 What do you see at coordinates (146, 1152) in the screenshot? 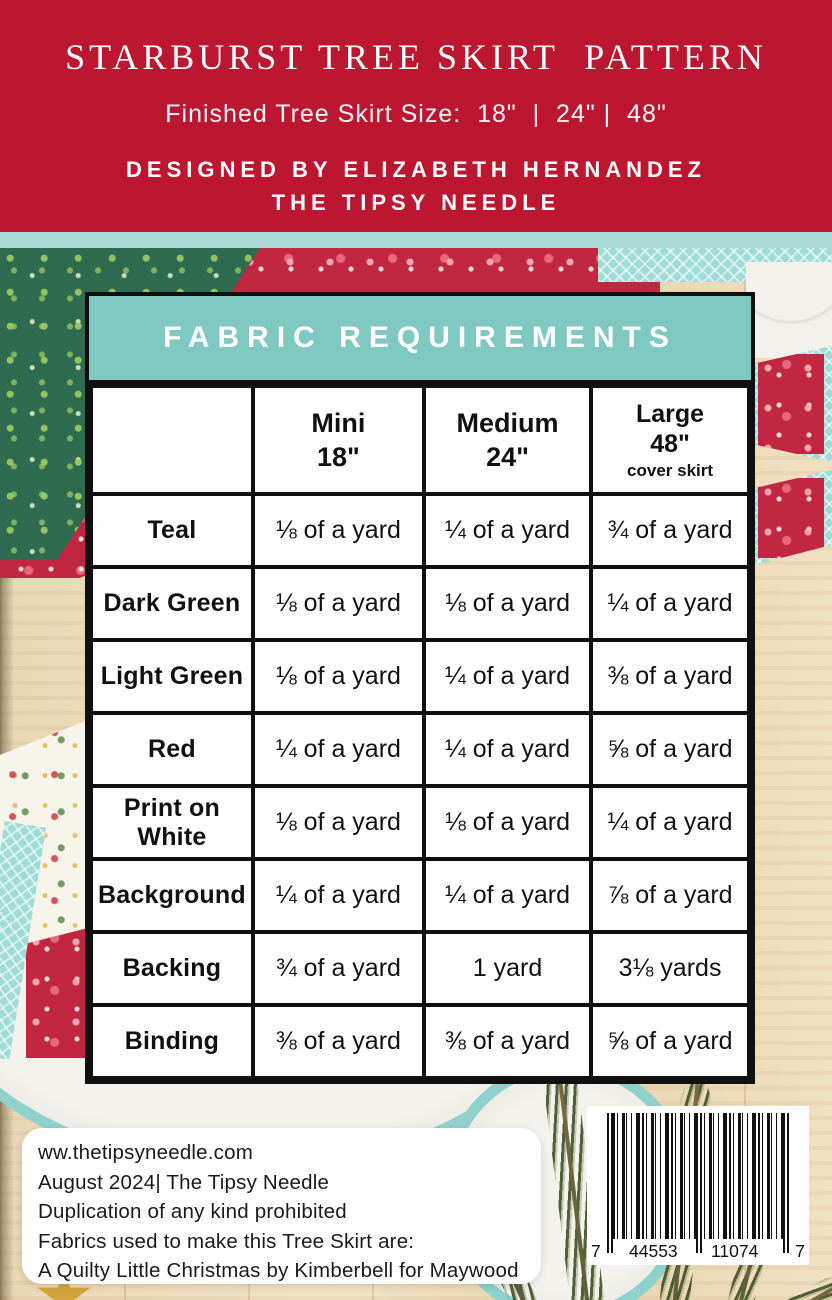
I see `website-url: ww.thetipsyneedle.com` at bounding box center [146, 1152].